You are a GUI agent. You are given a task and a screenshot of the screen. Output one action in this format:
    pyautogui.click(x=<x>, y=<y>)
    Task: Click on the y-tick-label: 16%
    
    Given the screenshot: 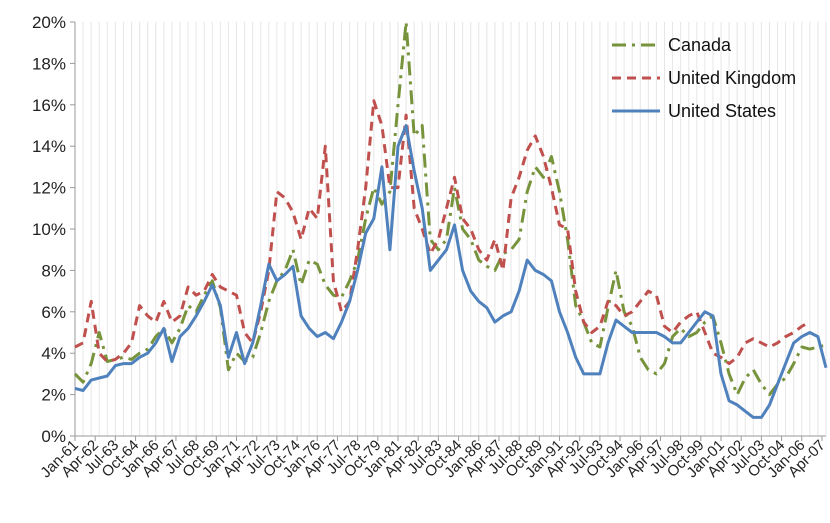 What is the action you would take?
    pyautogui.click(x=49, y=105)
    